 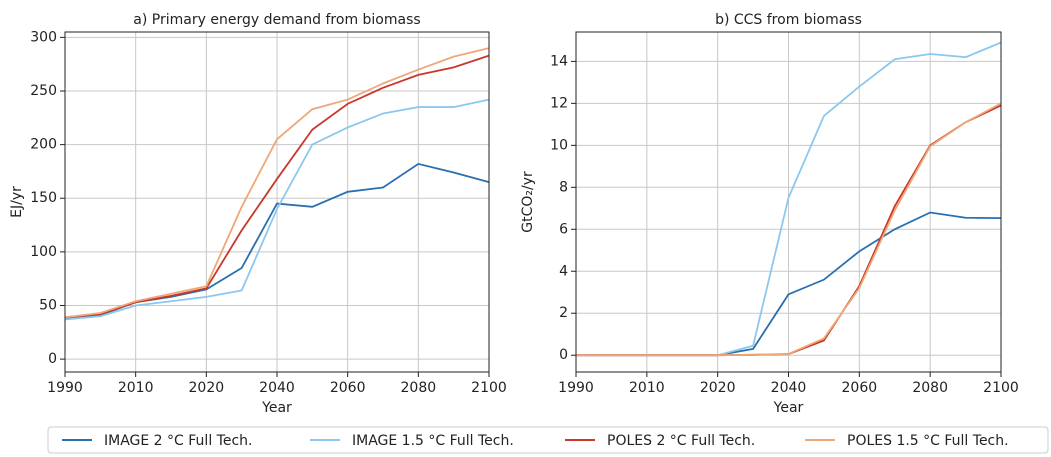 I want to click on legend-frame, so click(x=548, y=440).